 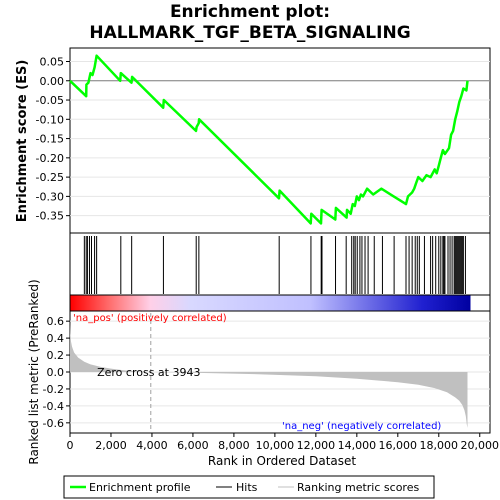 I want to click on es-panel-y-axis-label: Enrichment score (ES), so click(x=22, y=141).